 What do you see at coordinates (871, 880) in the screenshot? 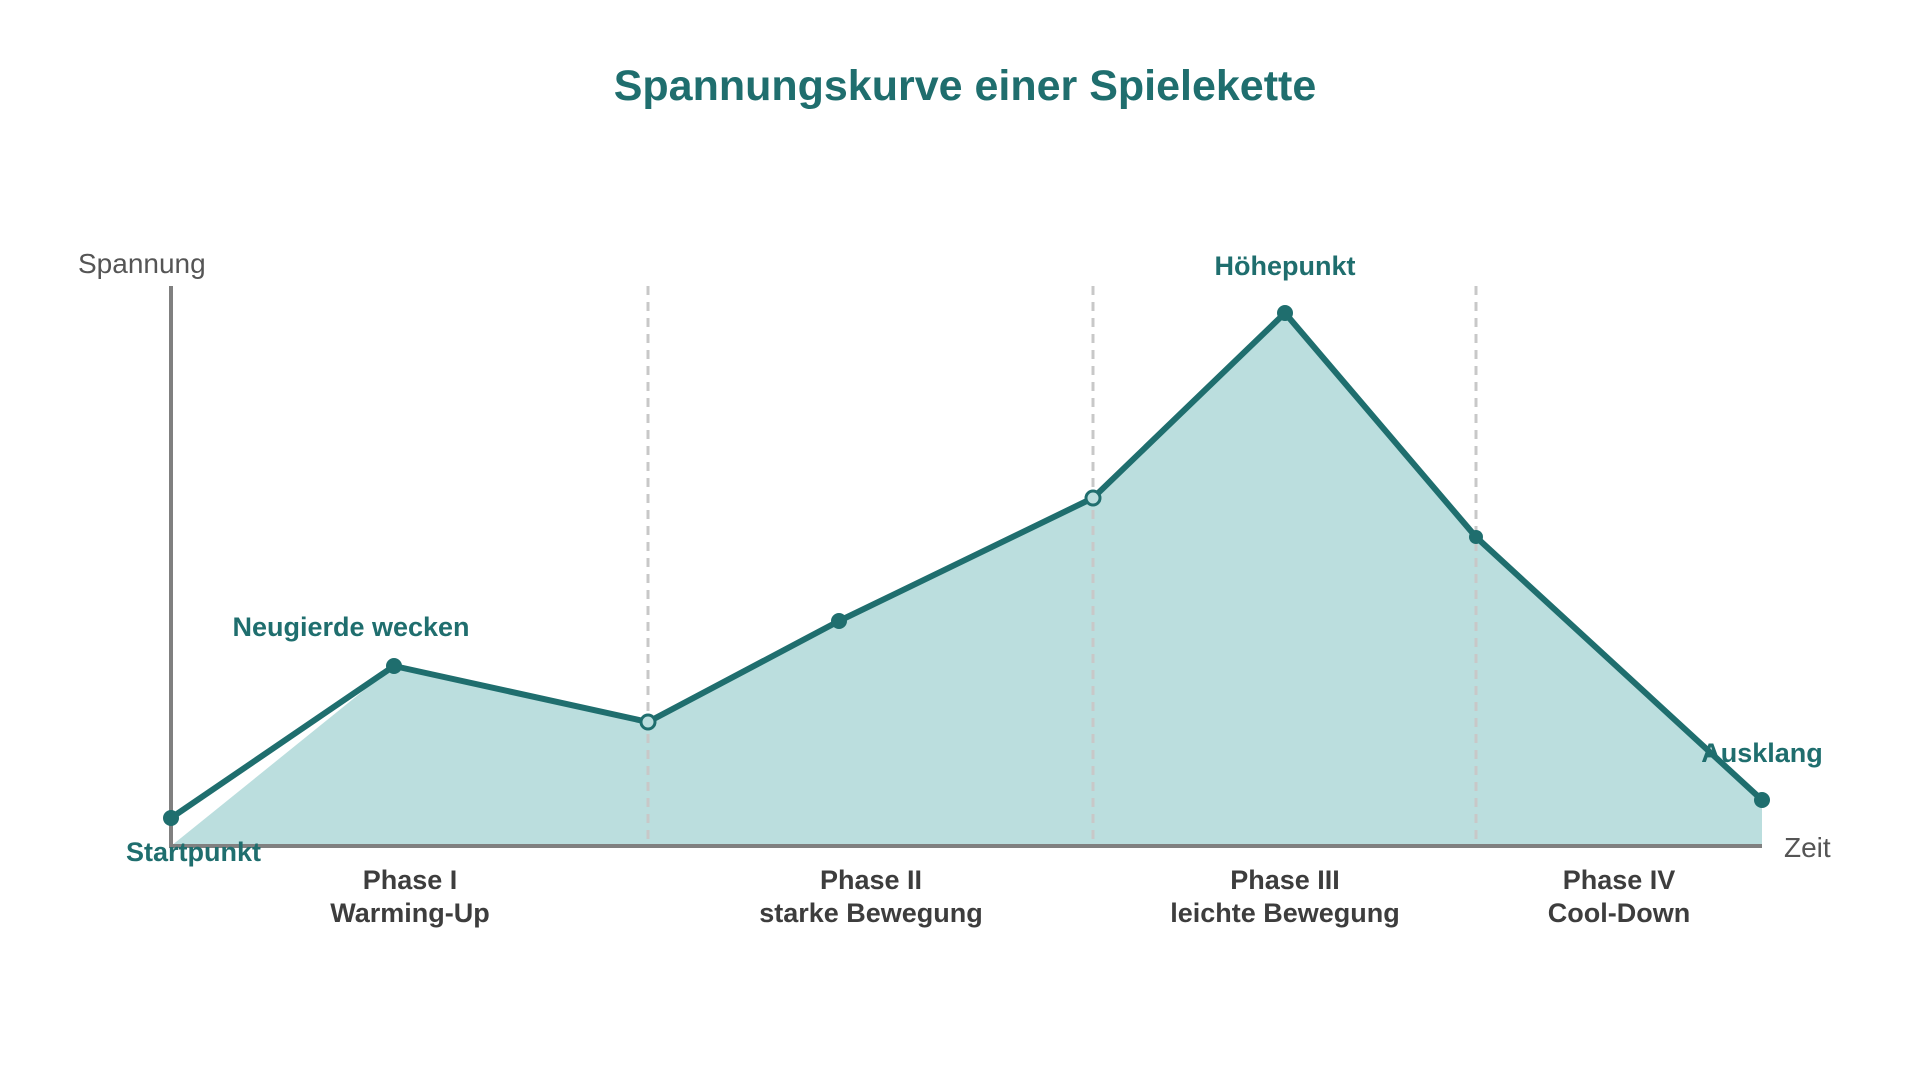
I see `phase-name: Phase II` at bounding box center [871, 880].